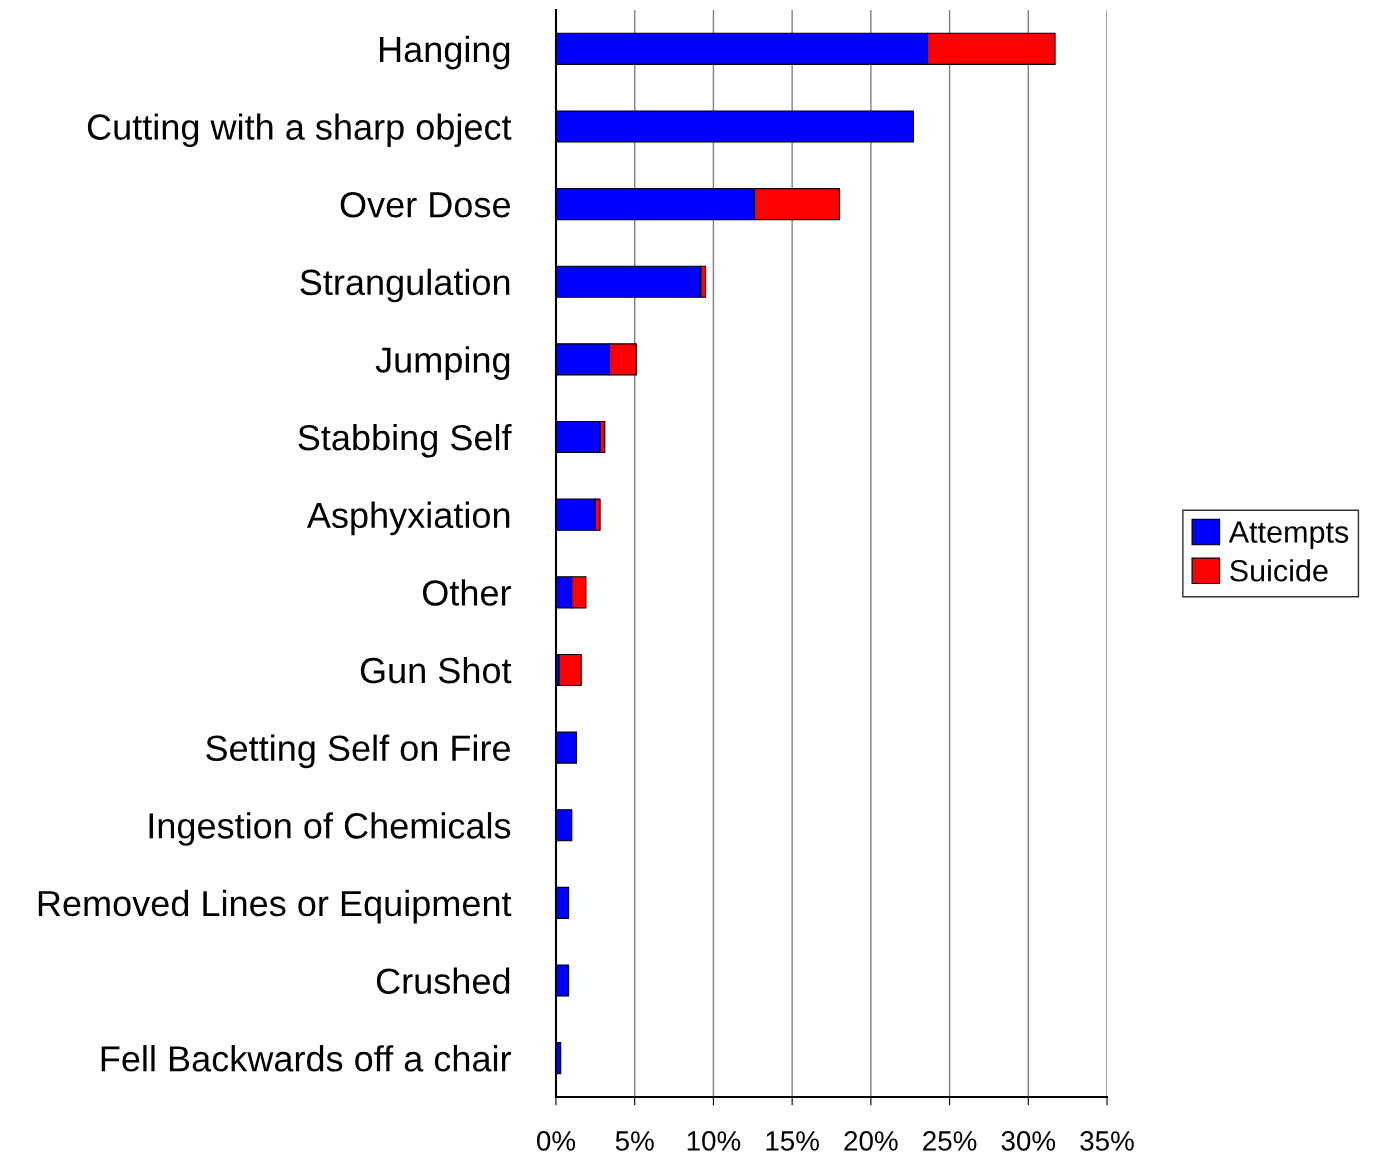 The width and height of the screenshot is (1383, 1156). Describe the element at coordinates (330, 829) in the screenshot. I see `y-tick-label: Ingestion of Chemicals` at that location.